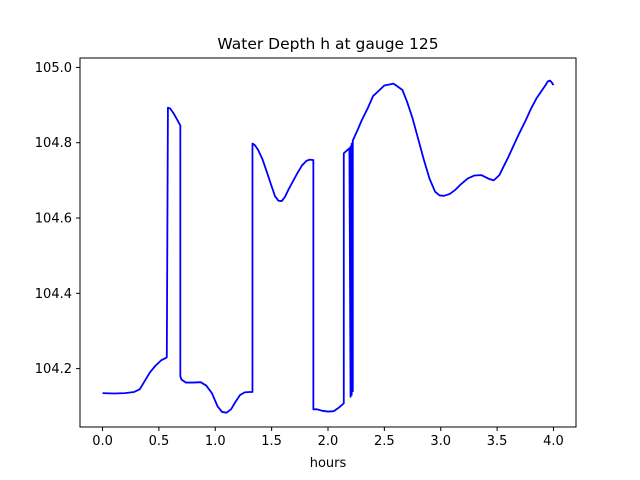  Describe the element at coordinates (53, 369) in the screenshot. I see `y-tick-label: 104.2` at that location.